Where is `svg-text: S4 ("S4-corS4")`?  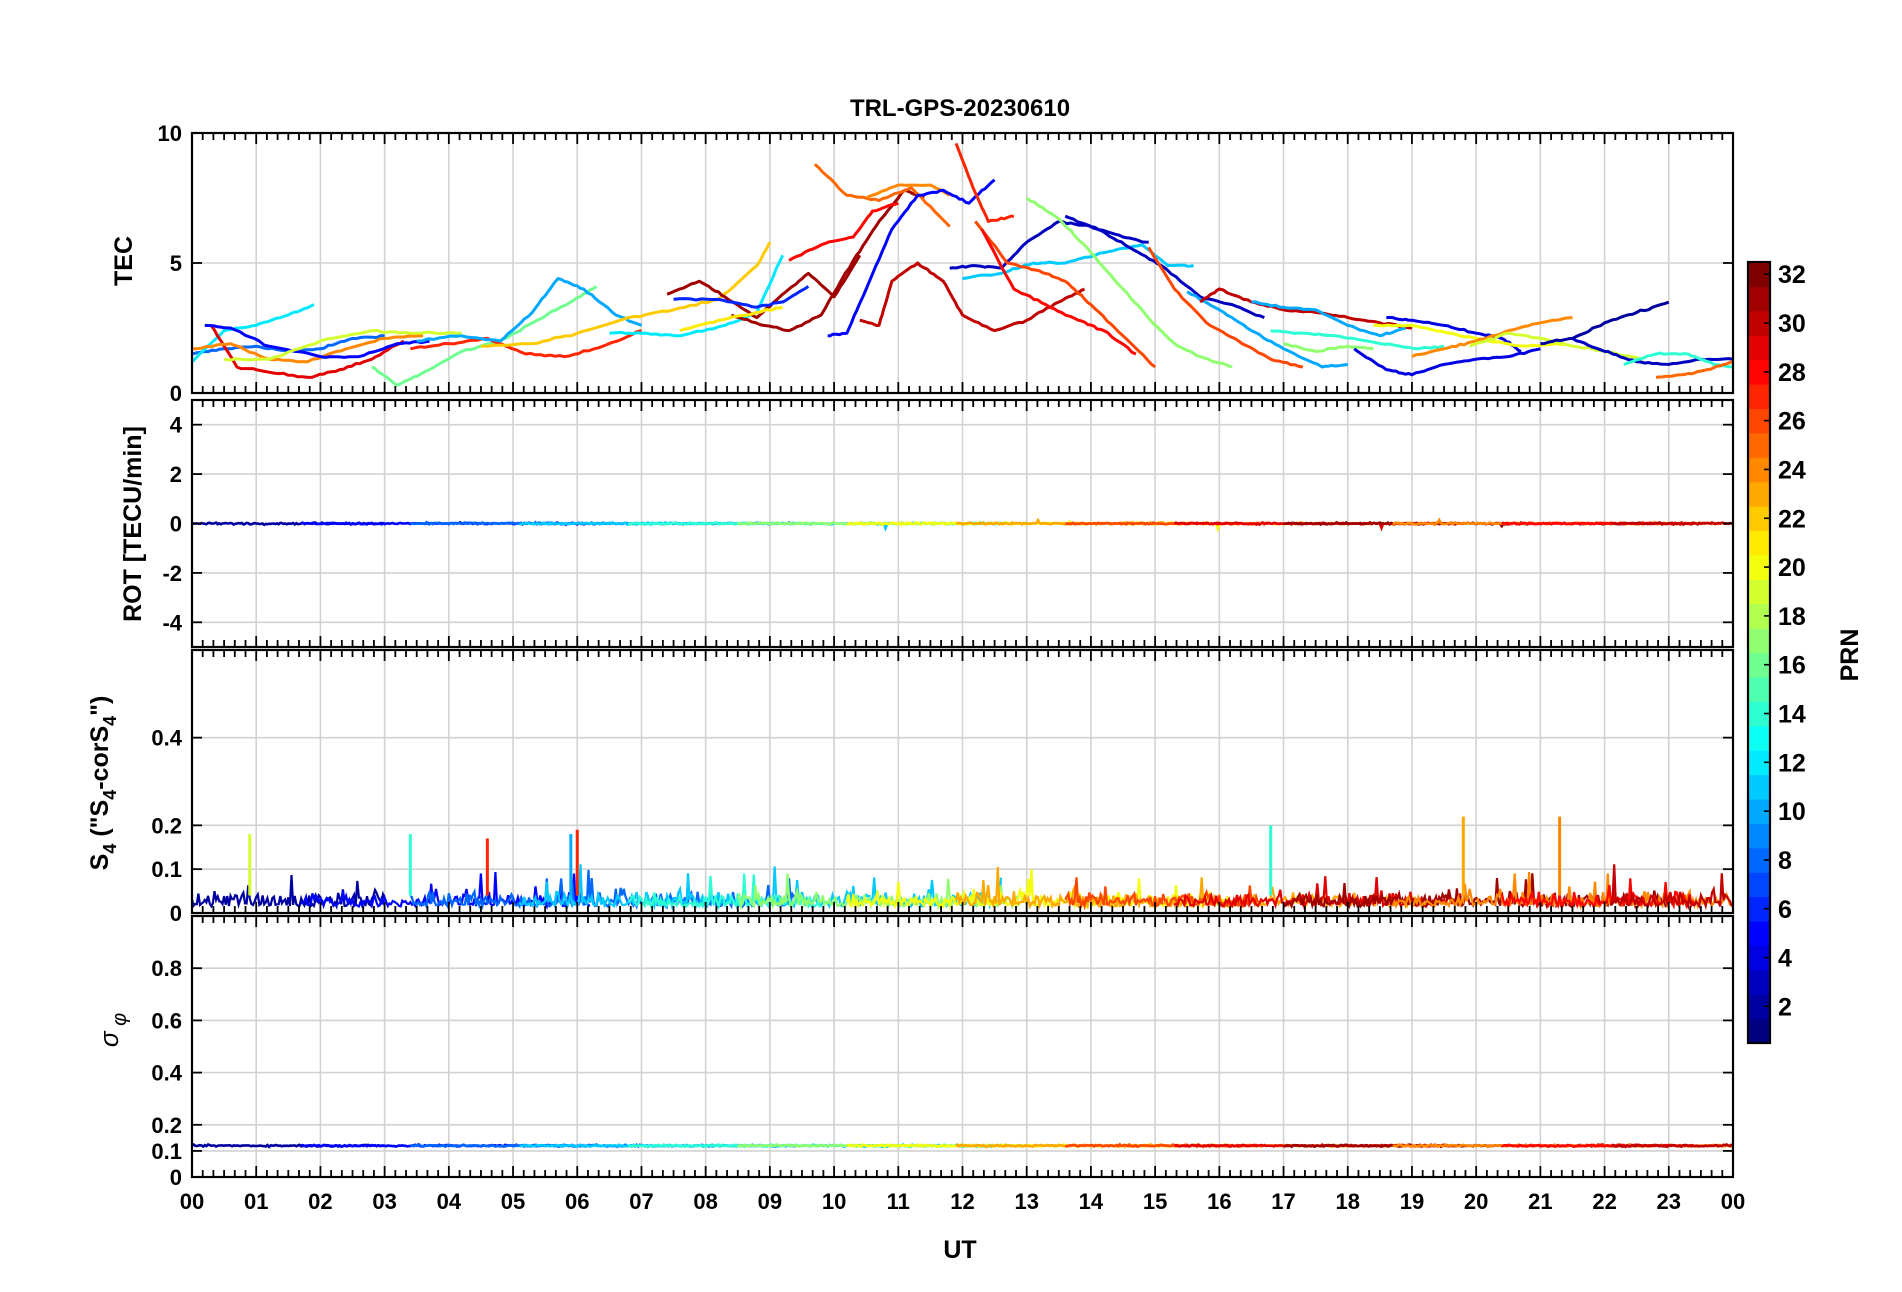 svg-text: S4 ("S4-corS4") is located at coordinates (103, 783).